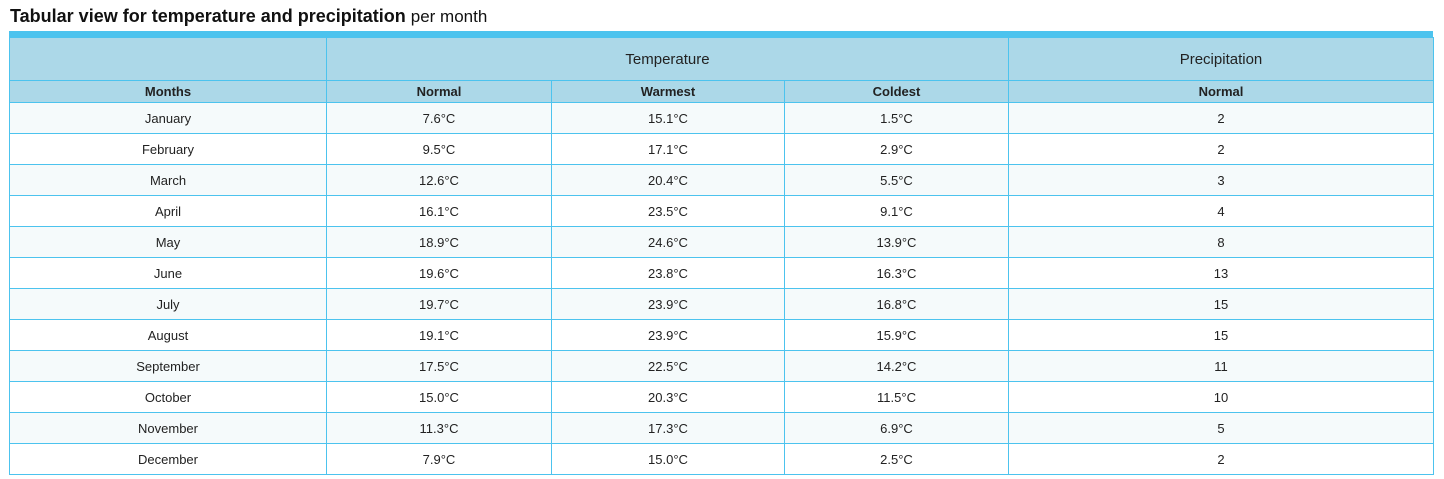  What do you see at coordinates (1221, 428) in the screenshot?
I see `cell-precipitation: 5` at bounding box center [1221, 428].